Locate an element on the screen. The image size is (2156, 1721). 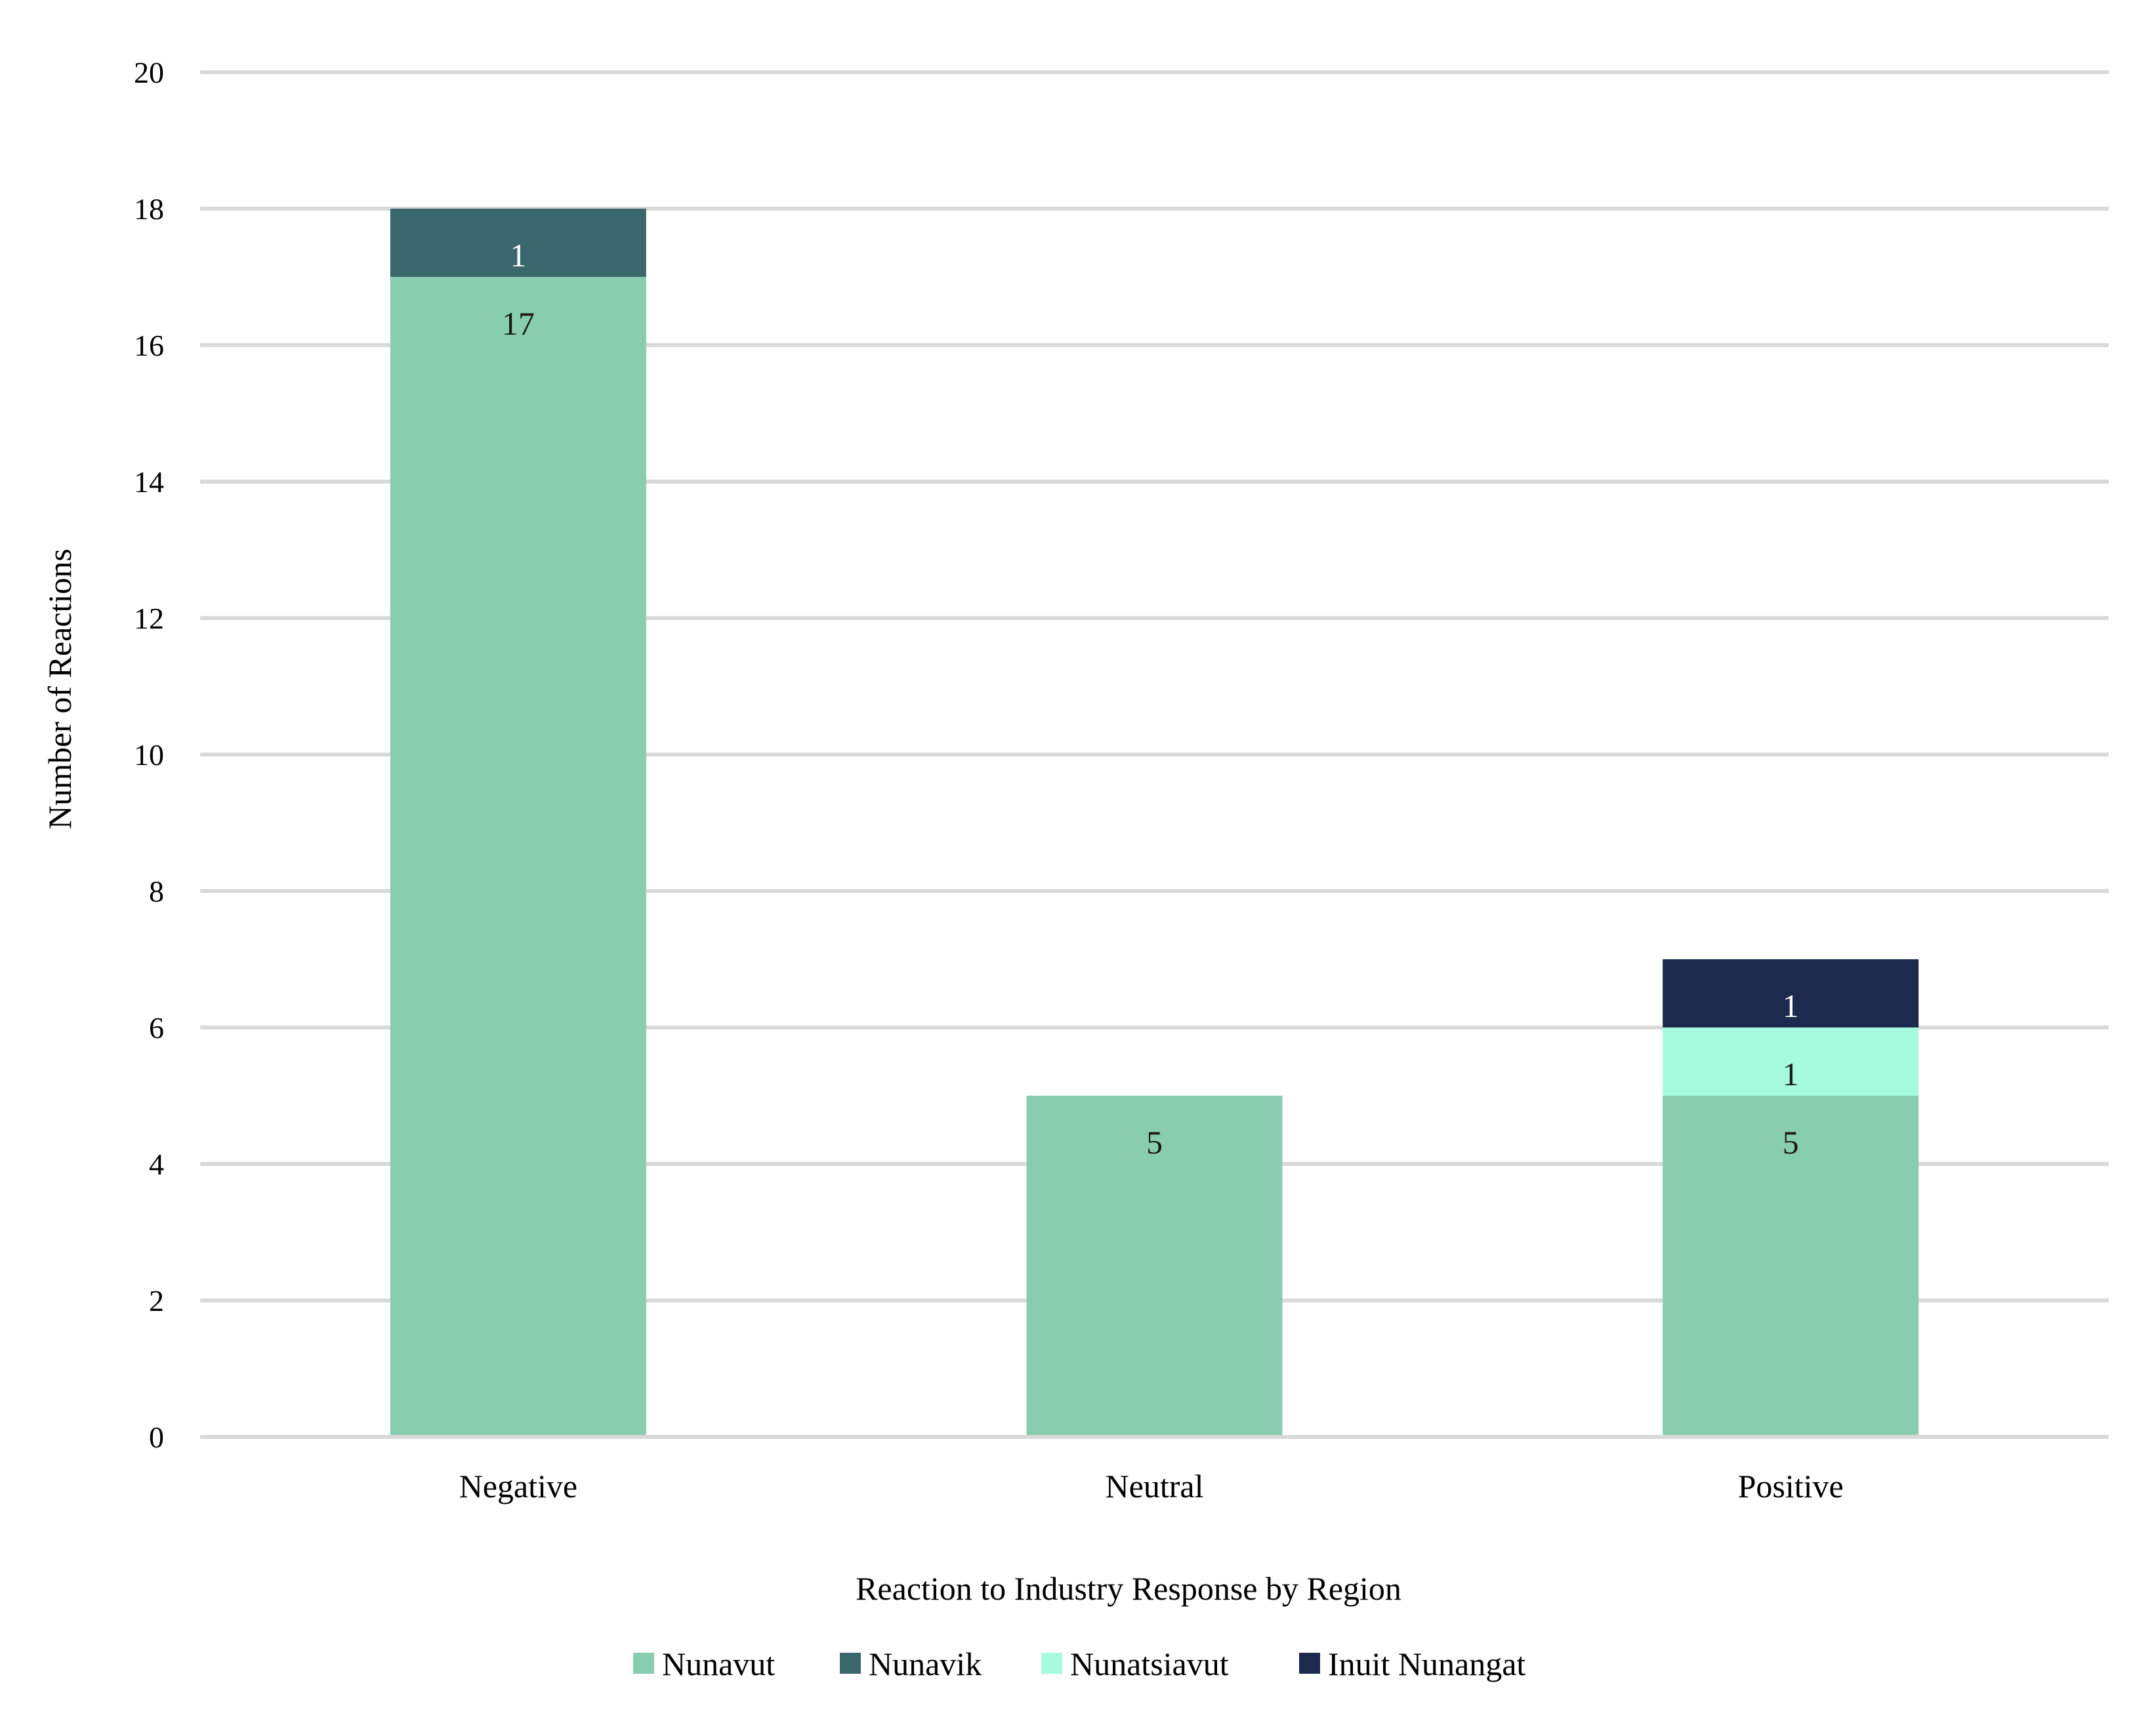
x-axis-title: Reaction to Industry Response by Region is located at coordinates (1128, 1588).